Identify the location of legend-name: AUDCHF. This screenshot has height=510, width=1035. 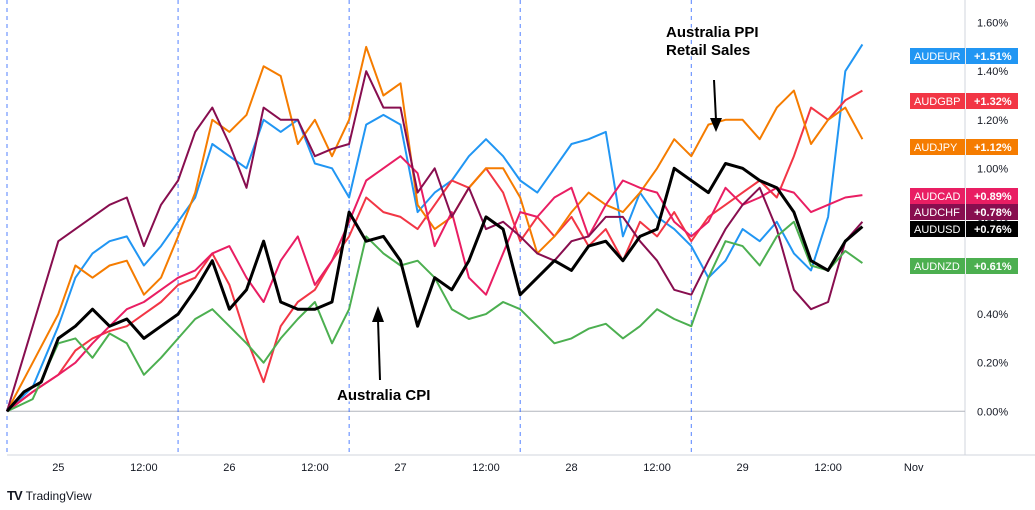
(937, 213).